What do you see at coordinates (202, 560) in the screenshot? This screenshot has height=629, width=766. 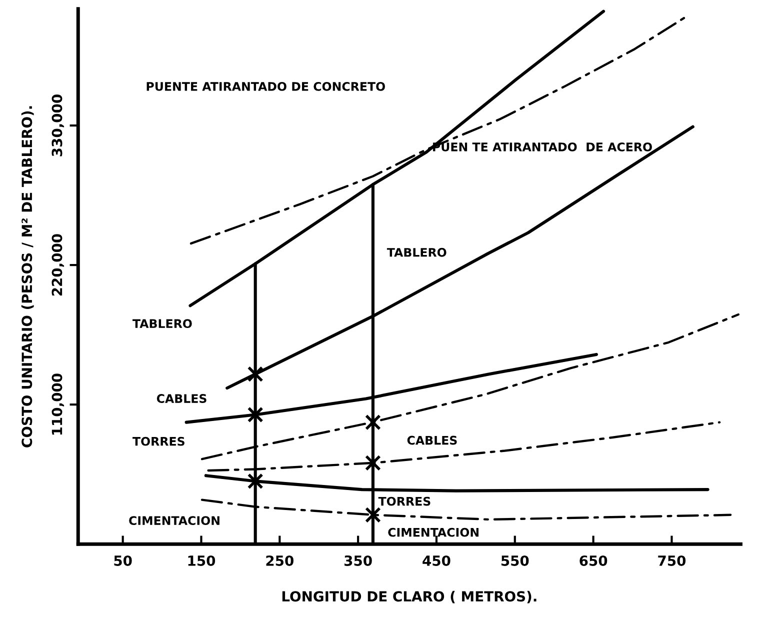 I see `x-tick-label: 150` at bounding box center [202, 560].